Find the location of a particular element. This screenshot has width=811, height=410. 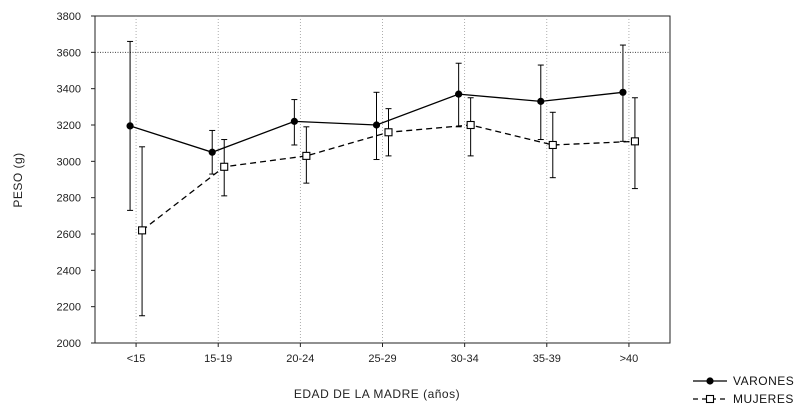

x-tick-label: 20-24 is located at coordinates (300, 359).